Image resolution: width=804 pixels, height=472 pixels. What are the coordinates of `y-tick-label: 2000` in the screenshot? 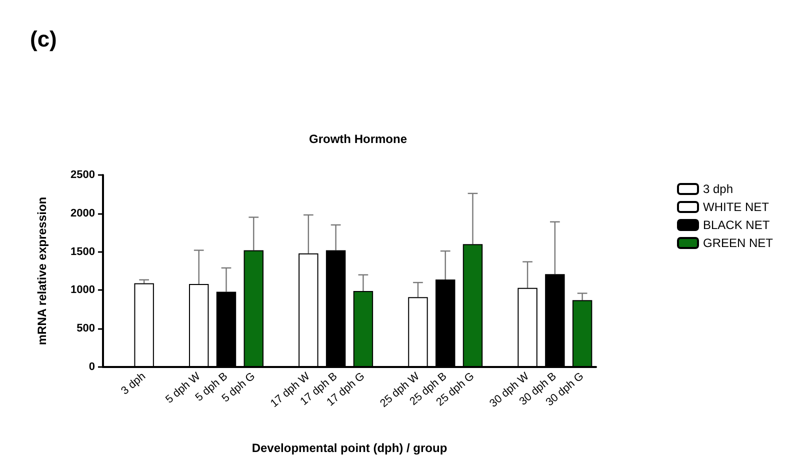 It's located at (82, 213).